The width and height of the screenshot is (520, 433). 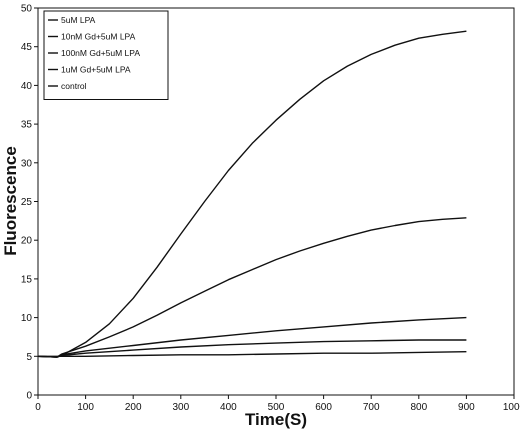 I want to click on y-axis-label: Fluorescence, so click(x=10, y=201).